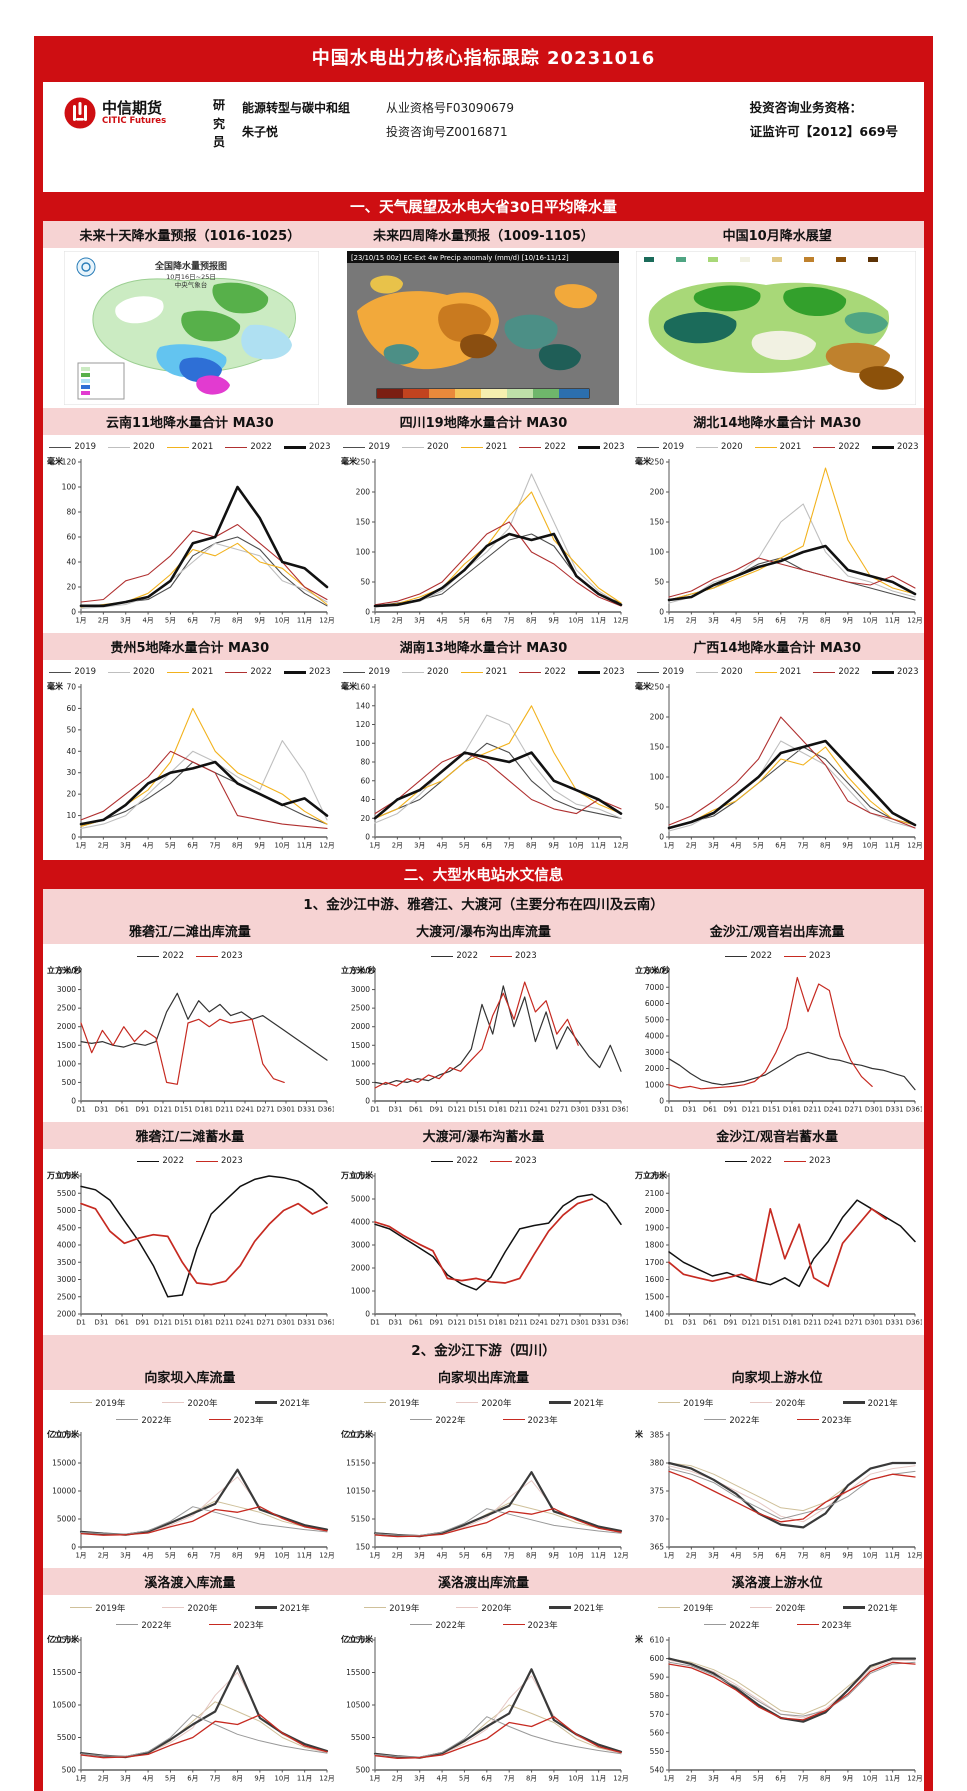  I want to click on map1-caption-line3: 中央气象台, so click(190, 284).